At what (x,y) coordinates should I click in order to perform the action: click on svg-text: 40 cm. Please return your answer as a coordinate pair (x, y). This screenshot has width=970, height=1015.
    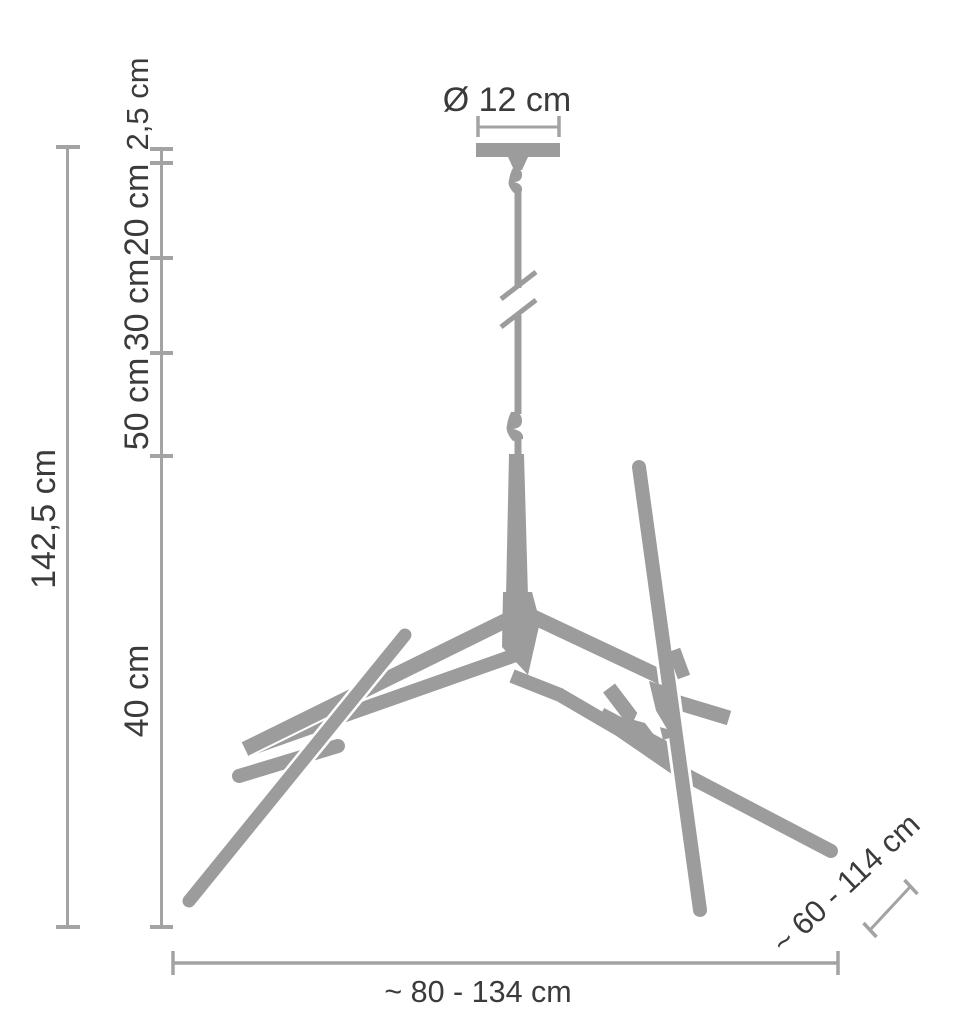
    Looking at the image, I should click on (137, 691).